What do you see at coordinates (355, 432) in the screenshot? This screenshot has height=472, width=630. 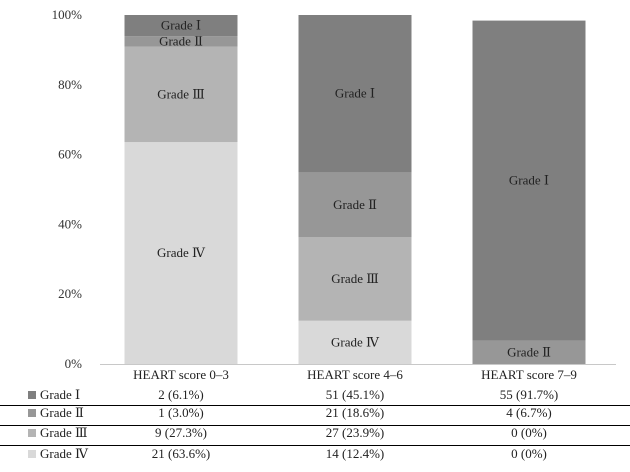 I see `table-cell: 27 (23.9%)` at bounding box center [355, 432].